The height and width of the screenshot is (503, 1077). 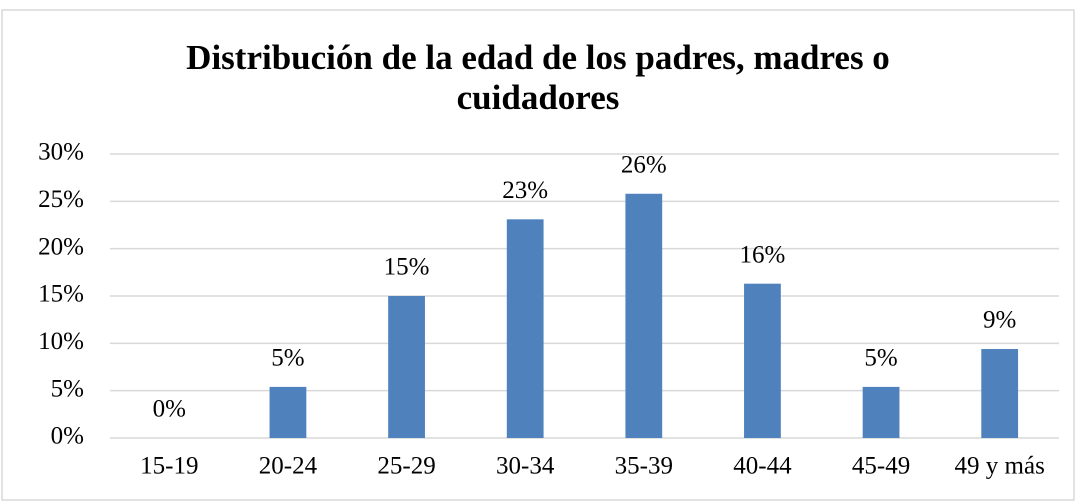 I want to click on data-label: 9%, so click(x=999, y=320).